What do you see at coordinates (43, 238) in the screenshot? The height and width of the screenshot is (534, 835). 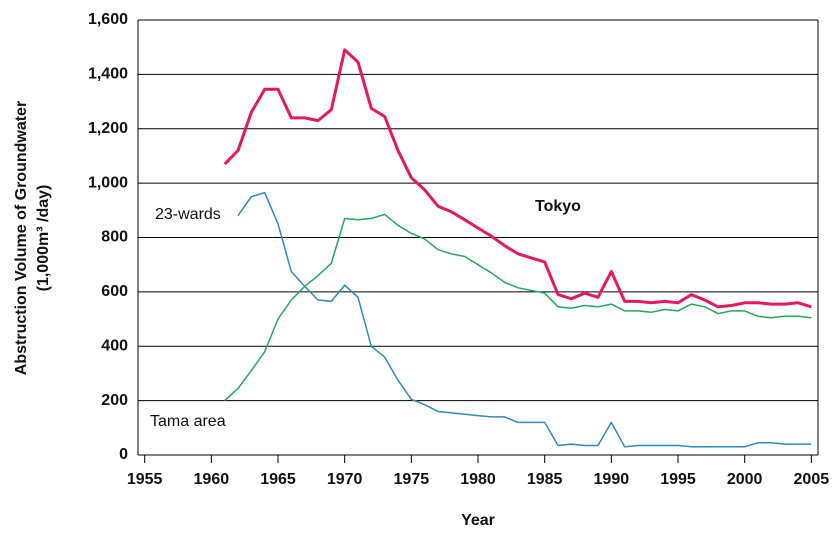 I see `y-axis-title: (1,000m³ /day)` at bounding box center [43, 238].